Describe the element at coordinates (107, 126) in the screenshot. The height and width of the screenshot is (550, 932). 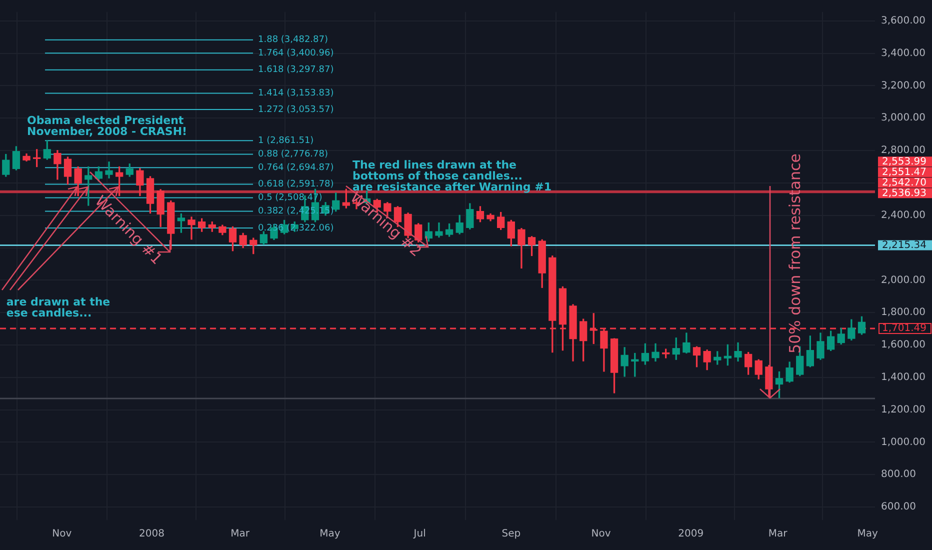
I see `annotation: Obama elected President November, 2008 - CRASH!` at that location.